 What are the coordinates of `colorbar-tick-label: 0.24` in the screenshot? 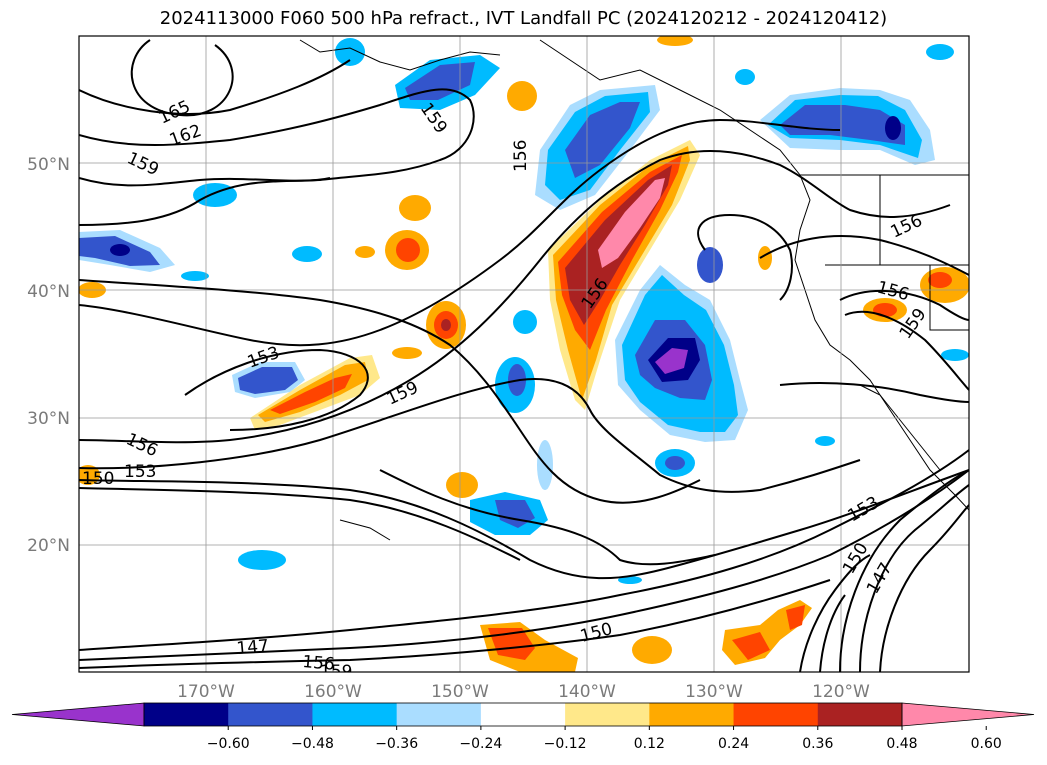 It's located at (733, 744).